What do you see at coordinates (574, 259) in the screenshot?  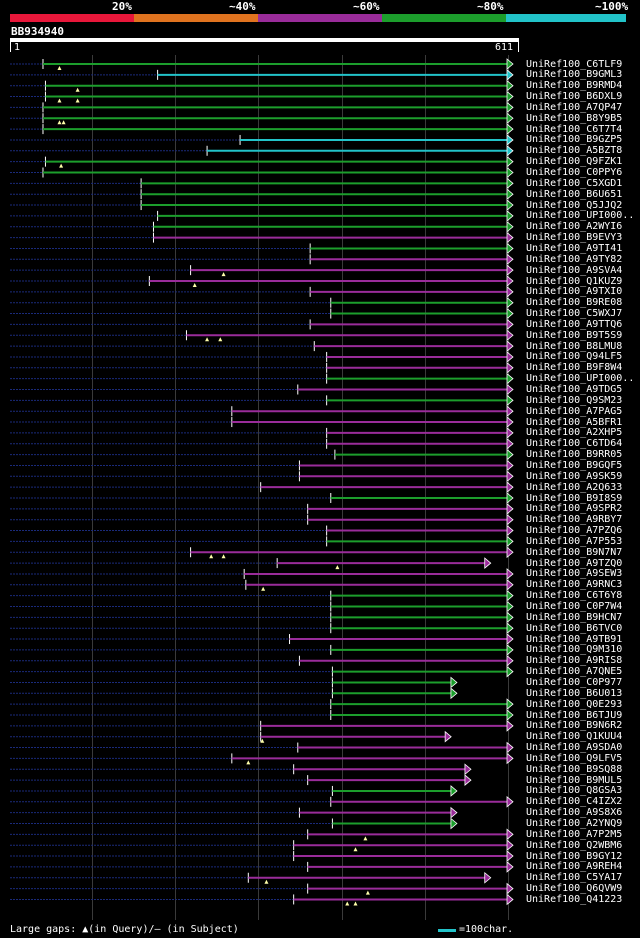 I see `hit-label: UniRef100_A9TY82` at bounding box center [574, 259].